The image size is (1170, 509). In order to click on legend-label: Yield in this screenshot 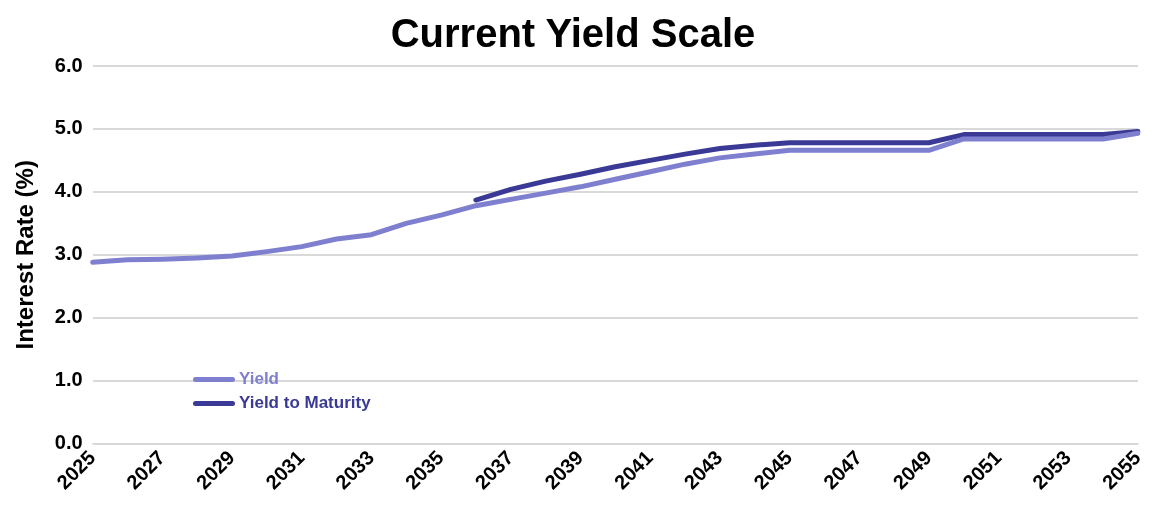, I will do `click(259, 379)`.